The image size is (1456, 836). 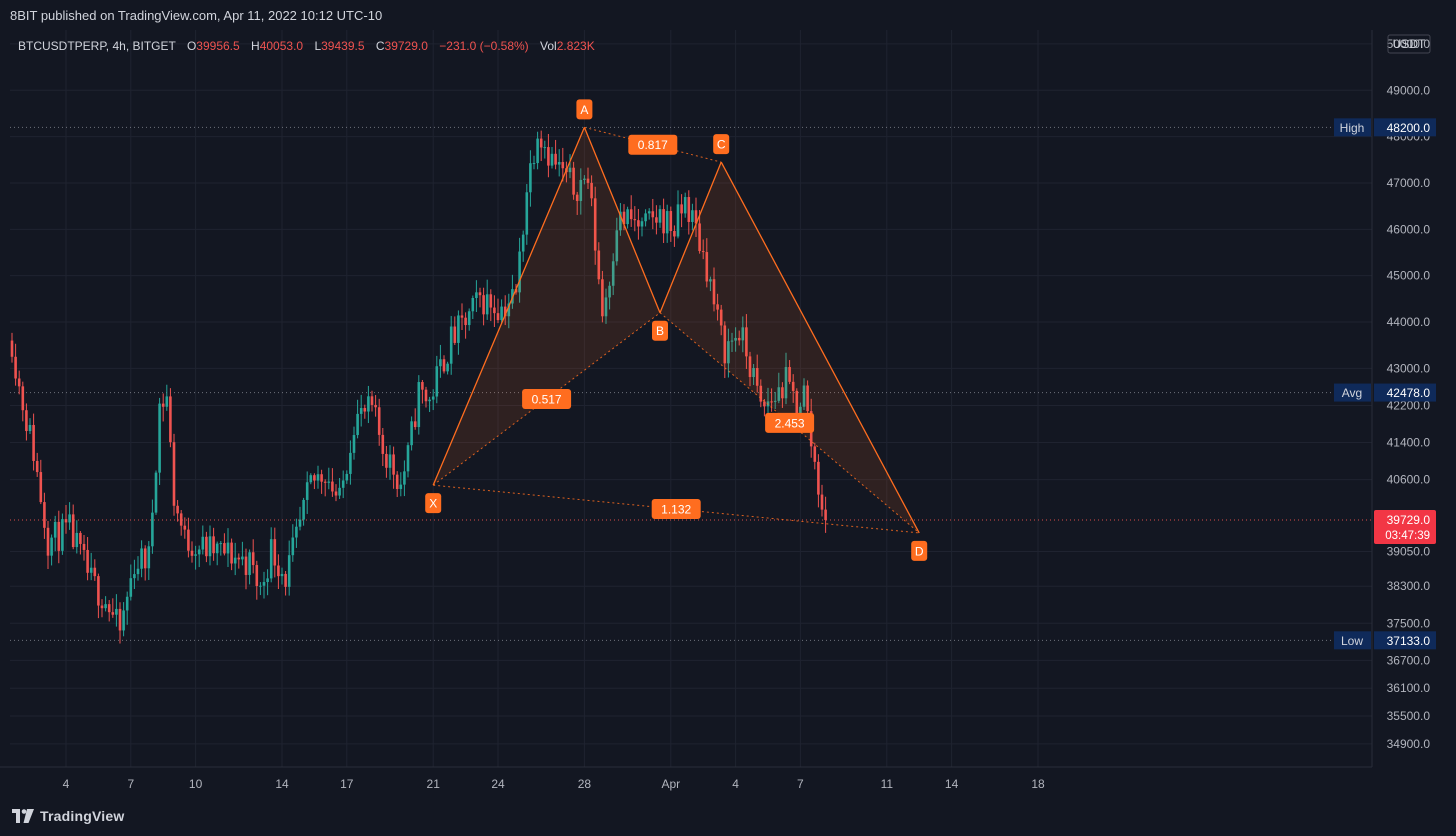 I want to click on legend-close-value: 39729.0, so click(x=407, y=46).